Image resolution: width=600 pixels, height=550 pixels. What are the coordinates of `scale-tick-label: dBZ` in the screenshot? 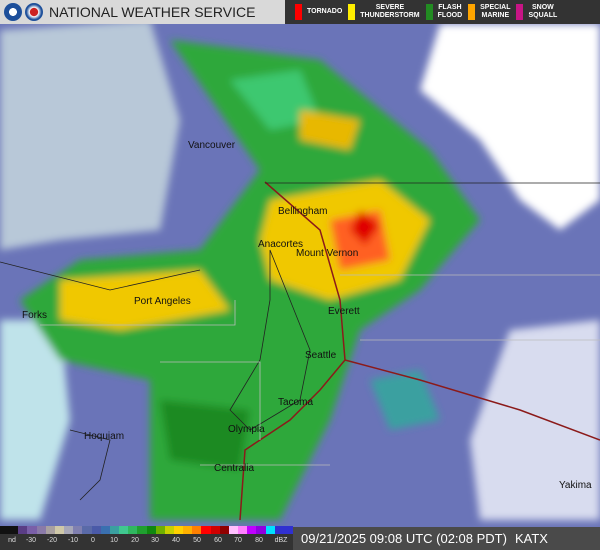 It's located at (281, 540).